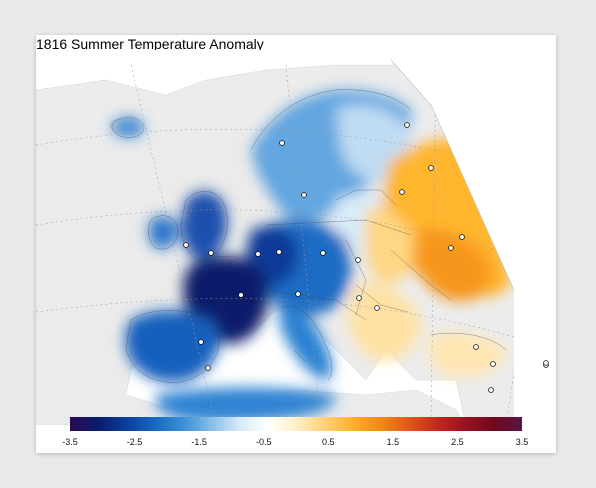 This screenshot has height=488, width=596. I want to click on zone-ireland, so click(163, 232).